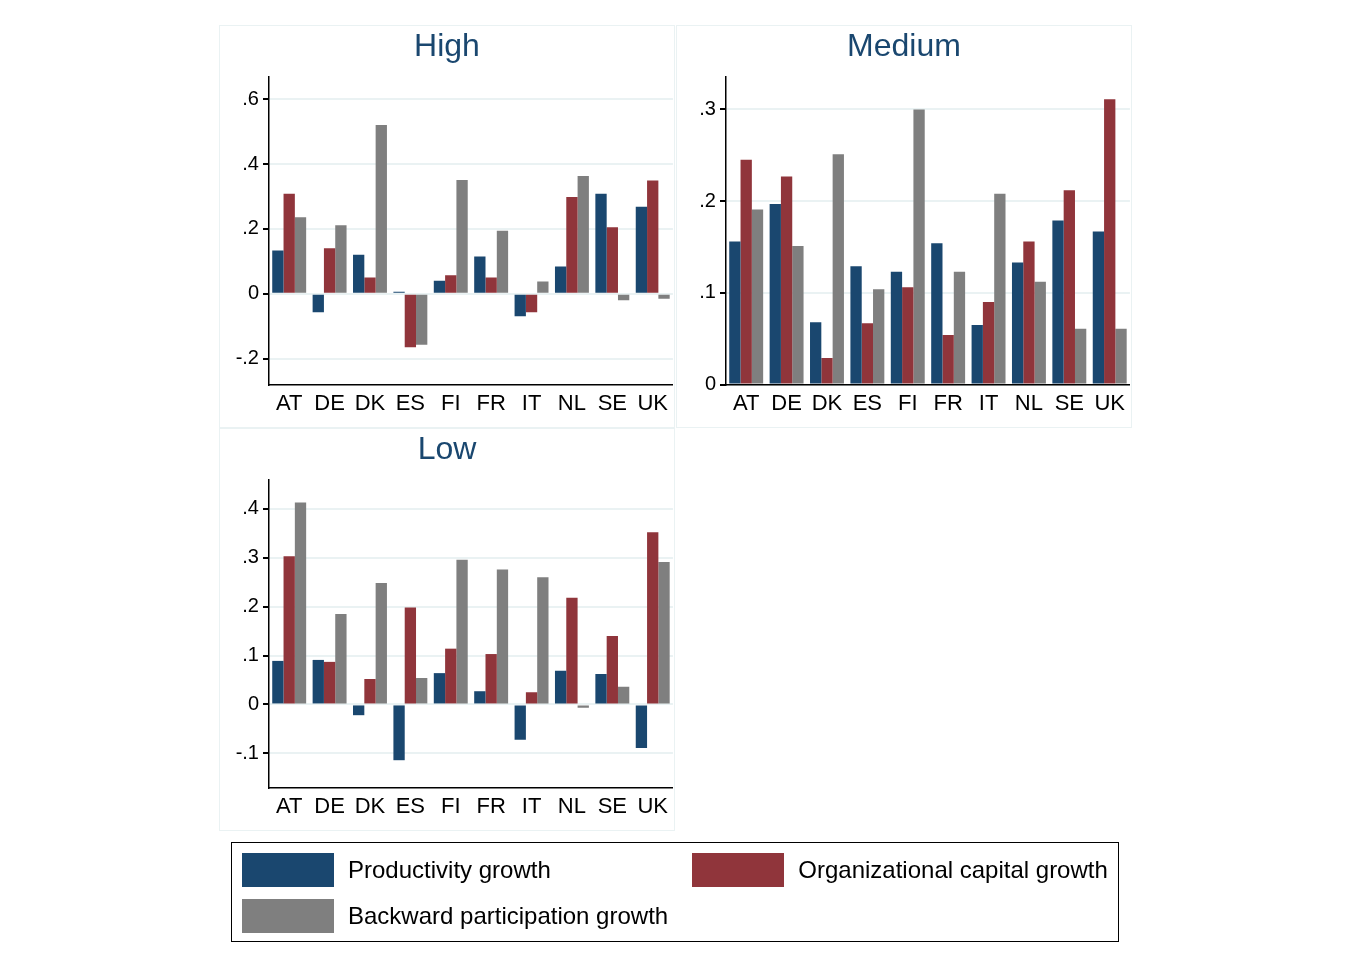  What do you see at coordinates (953, 870) in the screenshot?
I see `legend-label: Organizational capital growth` at bounding box center [953, 870].